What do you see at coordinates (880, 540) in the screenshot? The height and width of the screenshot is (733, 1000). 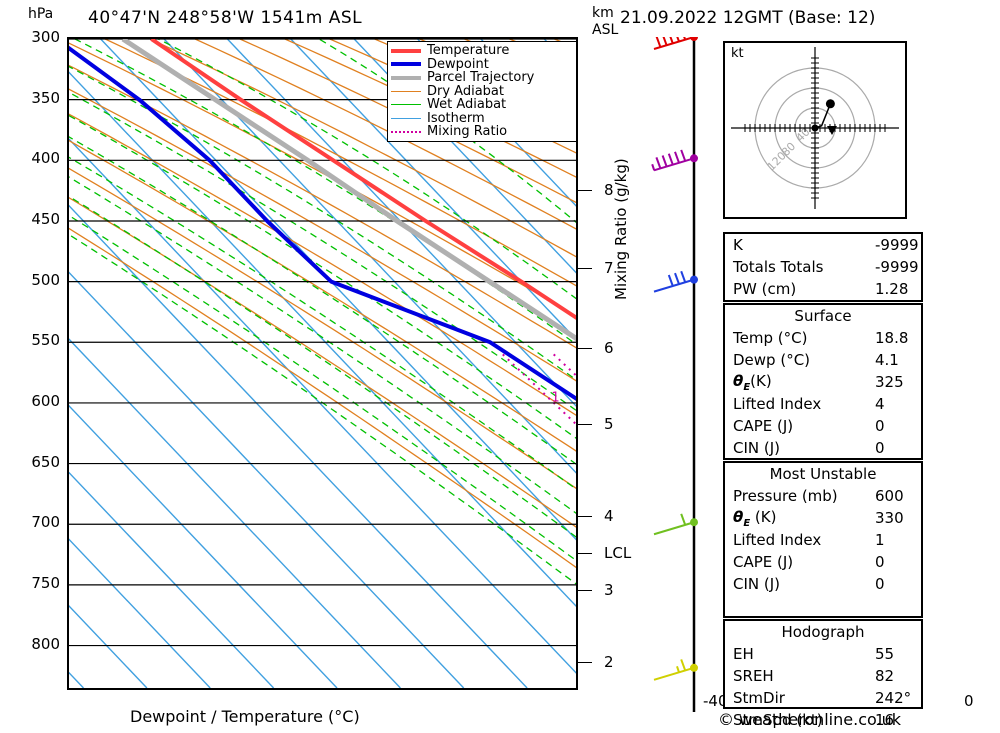 I see `table-row-value: 1` at bounding box center [880, 540].